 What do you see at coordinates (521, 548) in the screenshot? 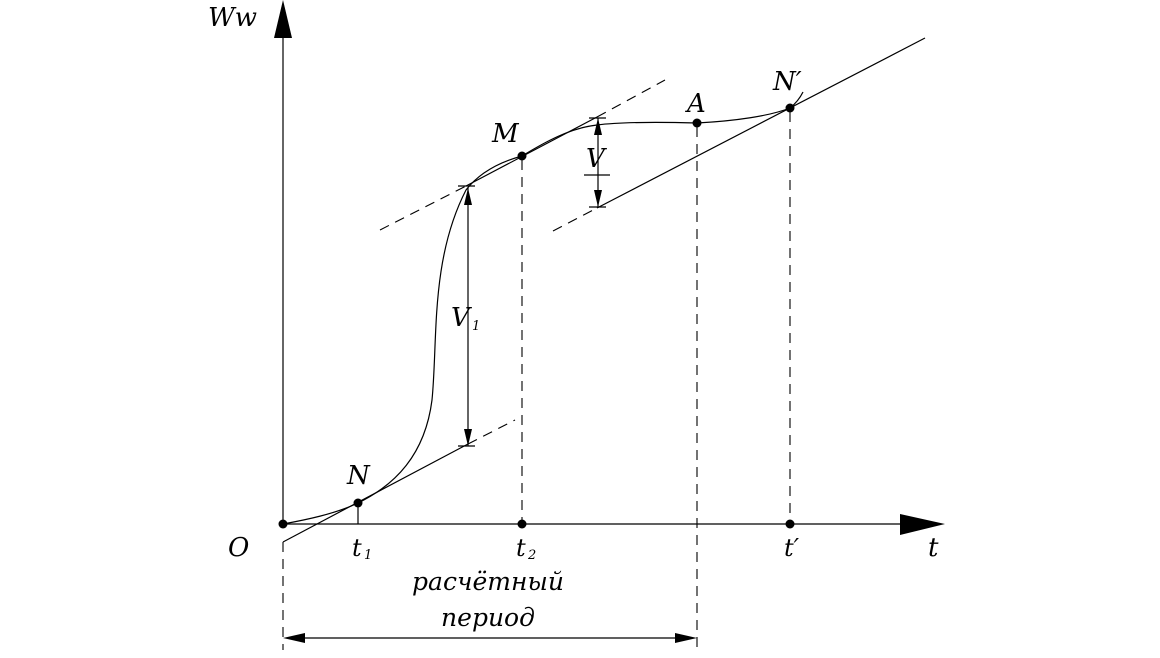
I see `tick-t2: t` at bounding box center [521, 548].